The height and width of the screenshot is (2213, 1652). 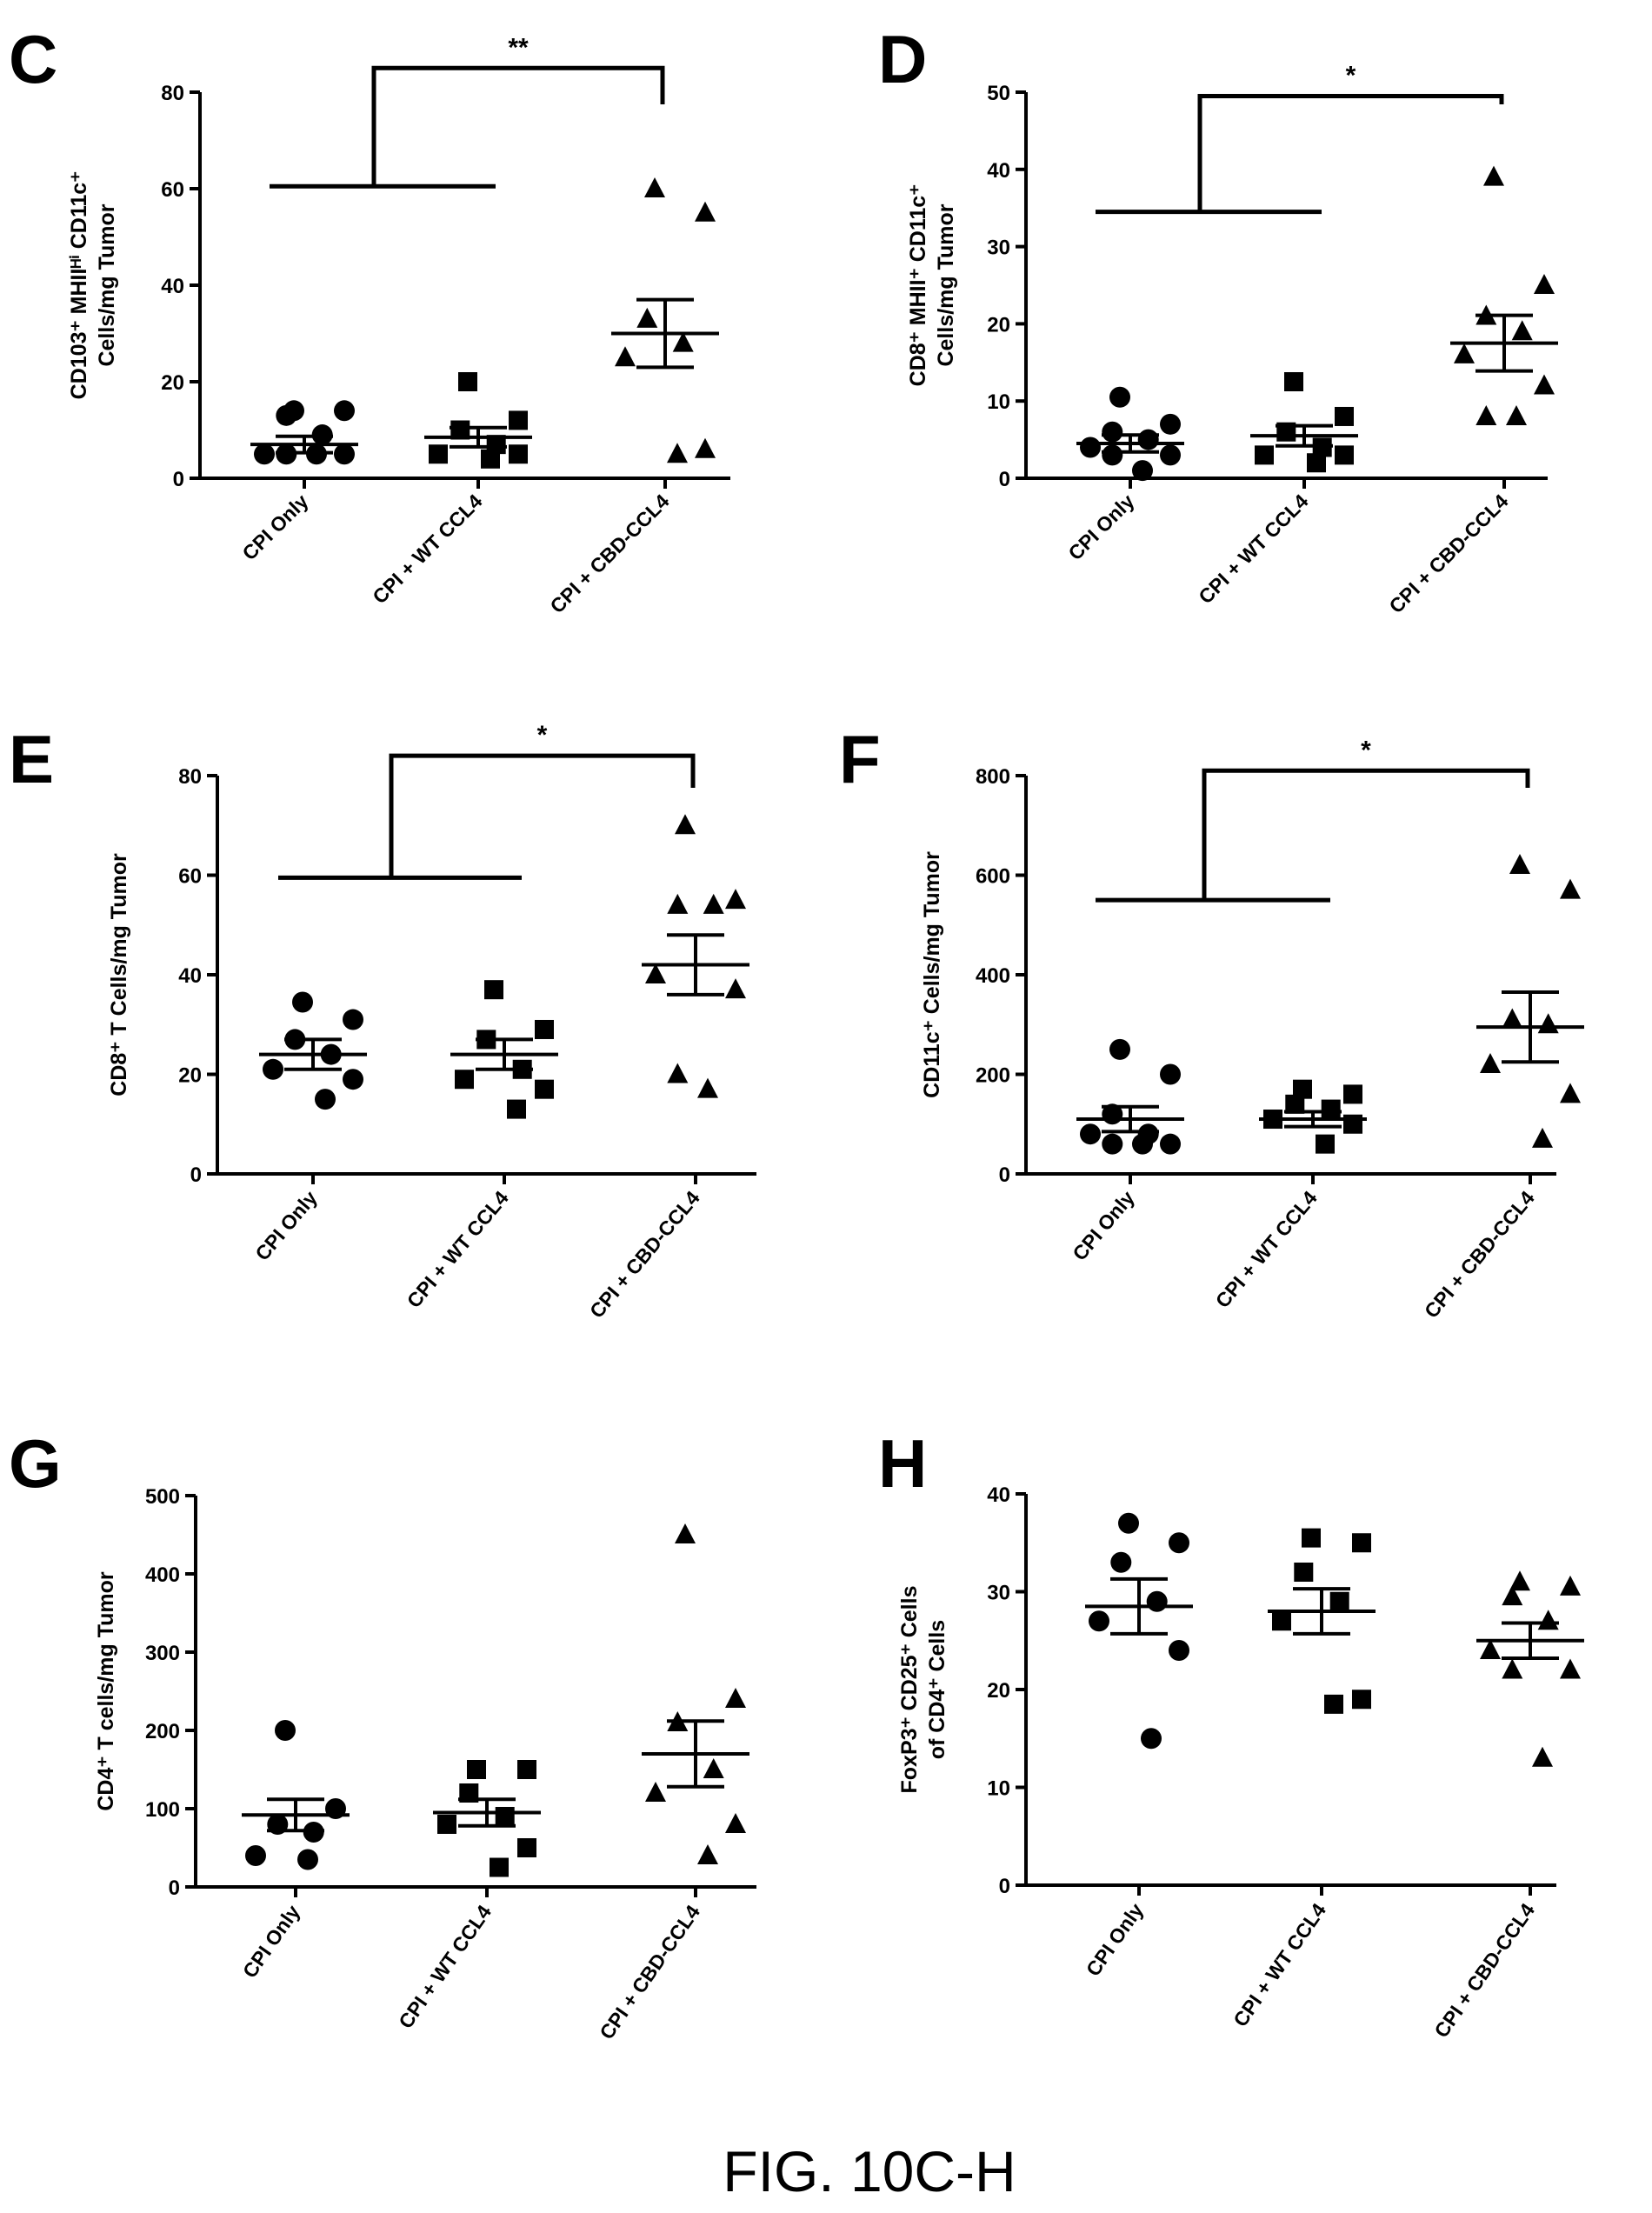 What do you see at coordinates (274, 527) in the screenshot?
I see `chart-c-category-label-0: CPI Only` at bounding box center [274, 527].